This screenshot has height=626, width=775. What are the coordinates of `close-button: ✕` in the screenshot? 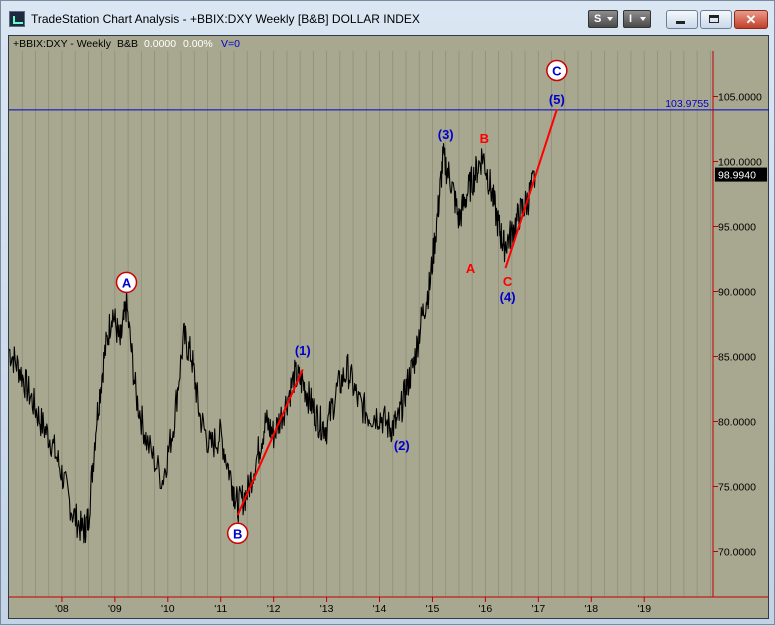 It's located at (751, 19).